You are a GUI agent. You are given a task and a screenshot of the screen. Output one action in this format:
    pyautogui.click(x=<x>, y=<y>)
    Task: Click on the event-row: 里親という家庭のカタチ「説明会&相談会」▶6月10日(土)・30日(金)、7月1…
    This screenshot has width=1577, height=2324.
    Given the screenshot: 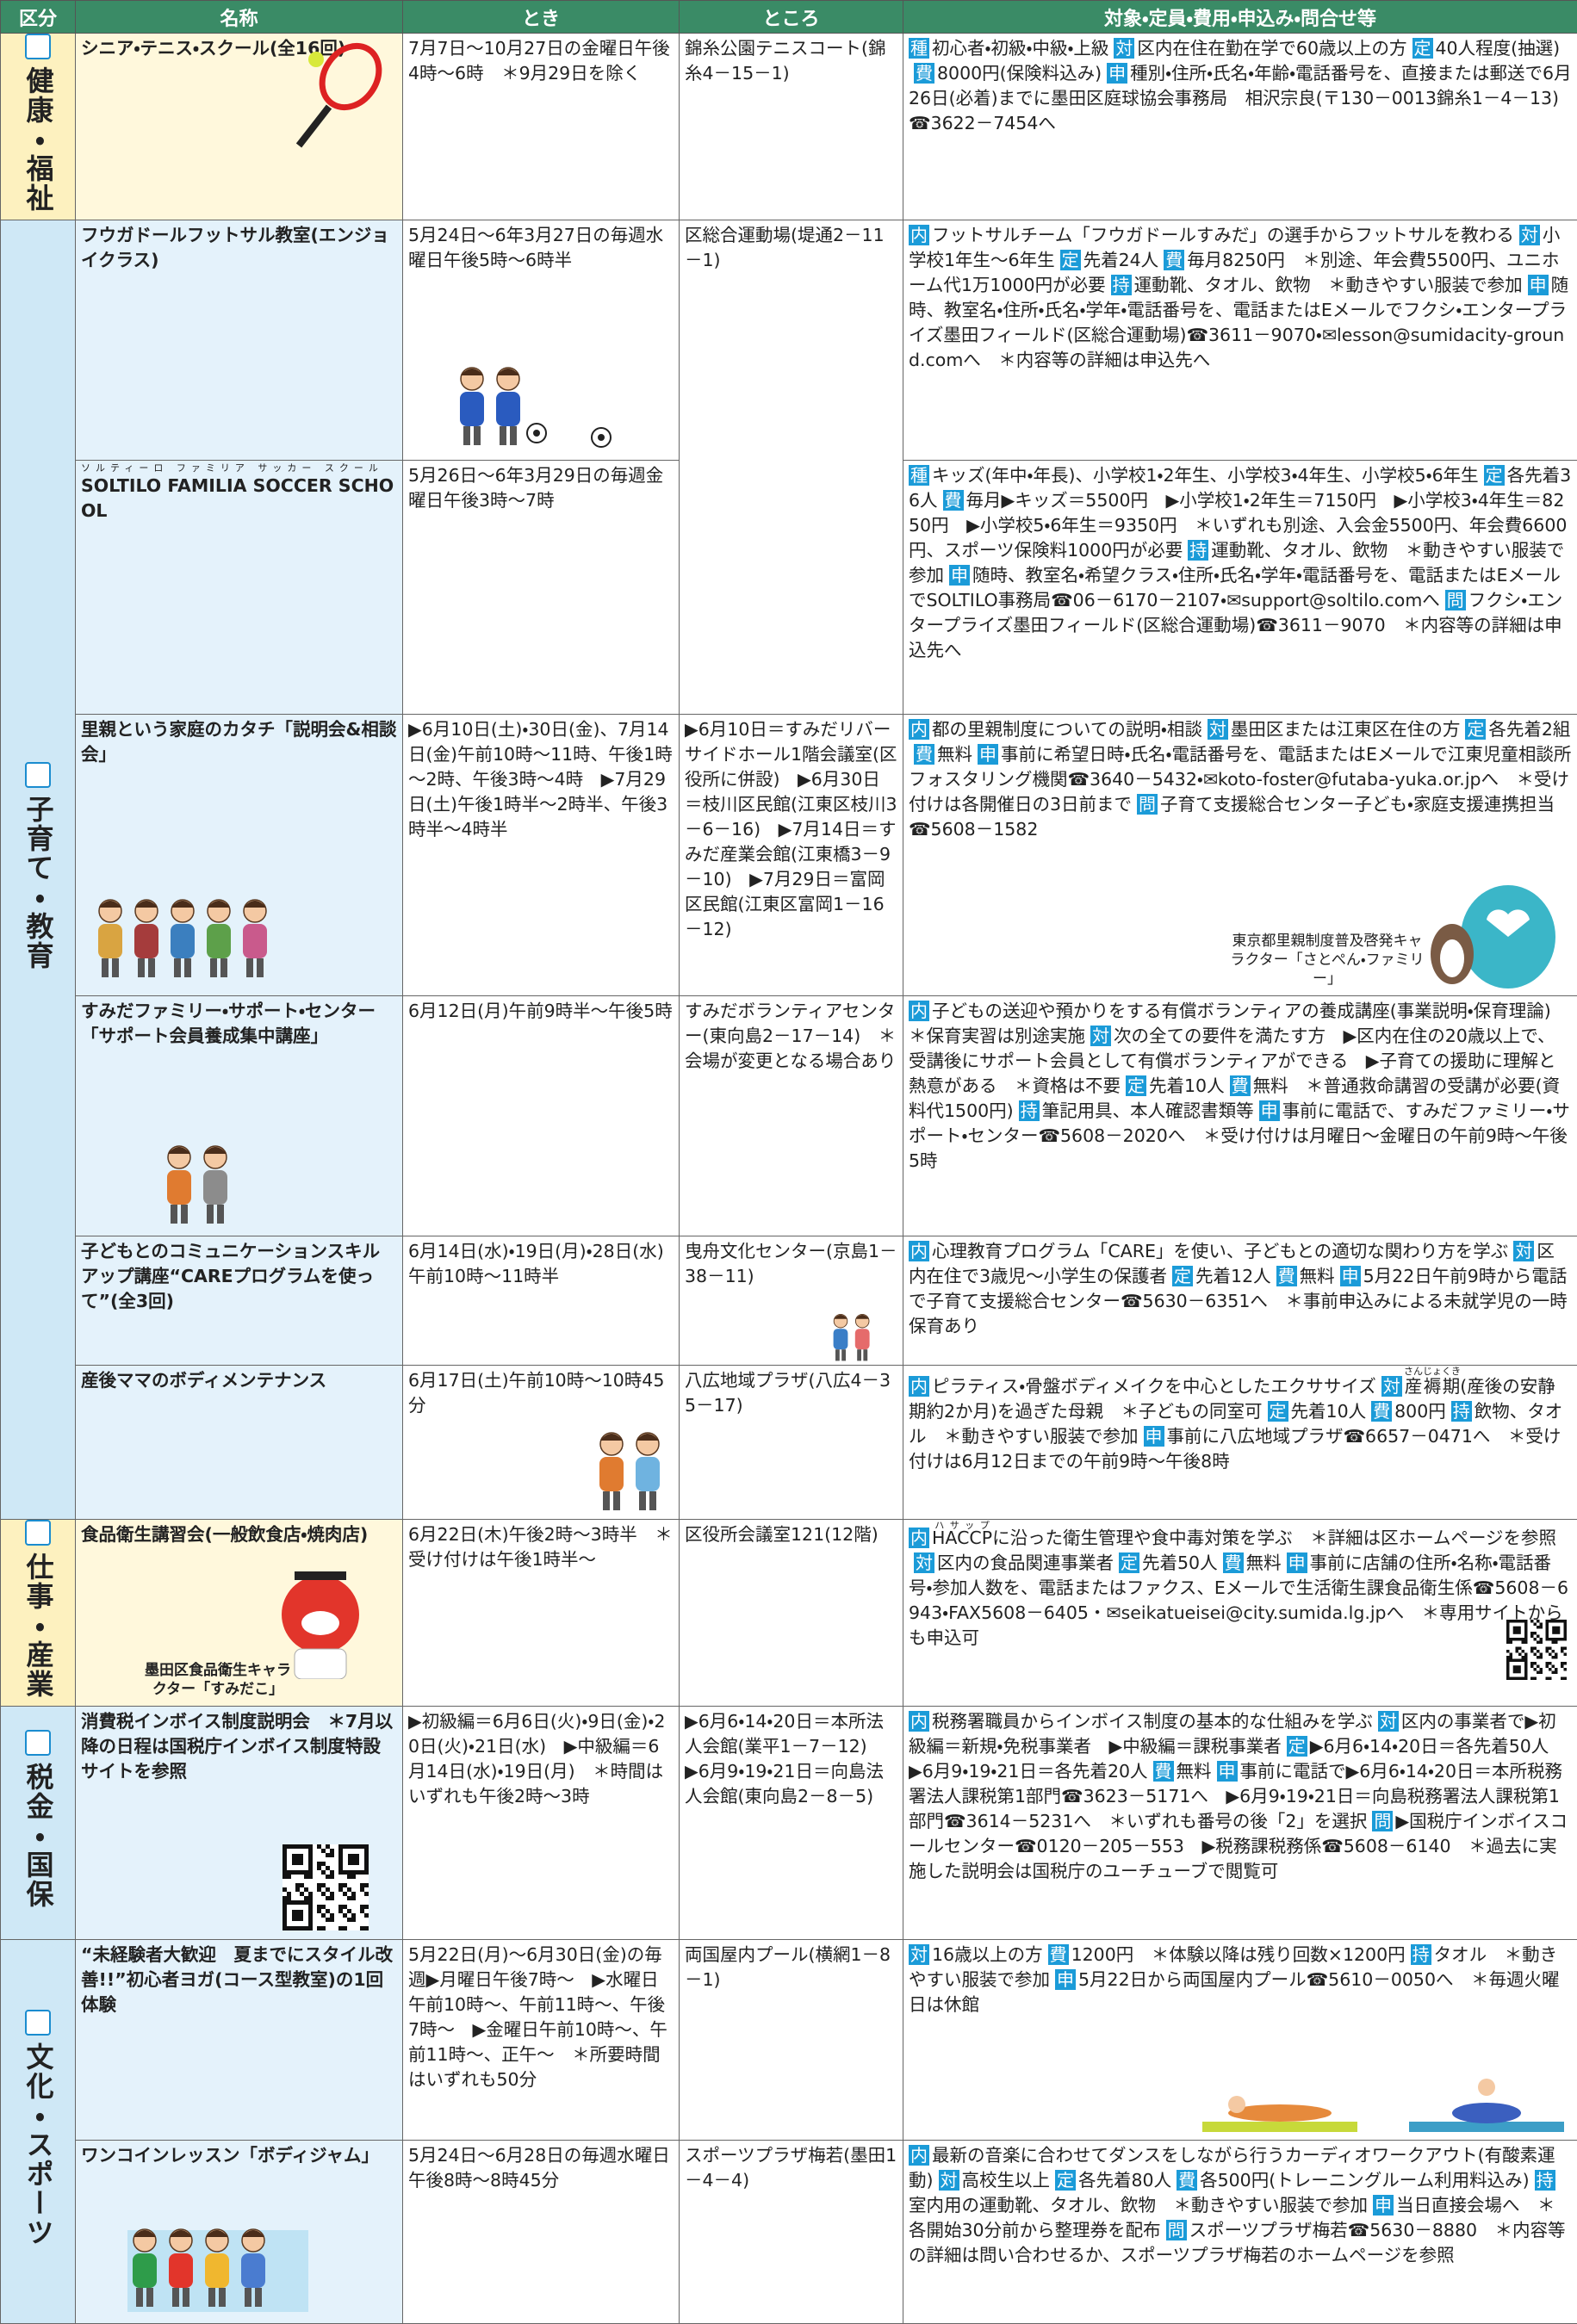 What is the action you would take?
    pyautogui.click(x=789, y=856)
    